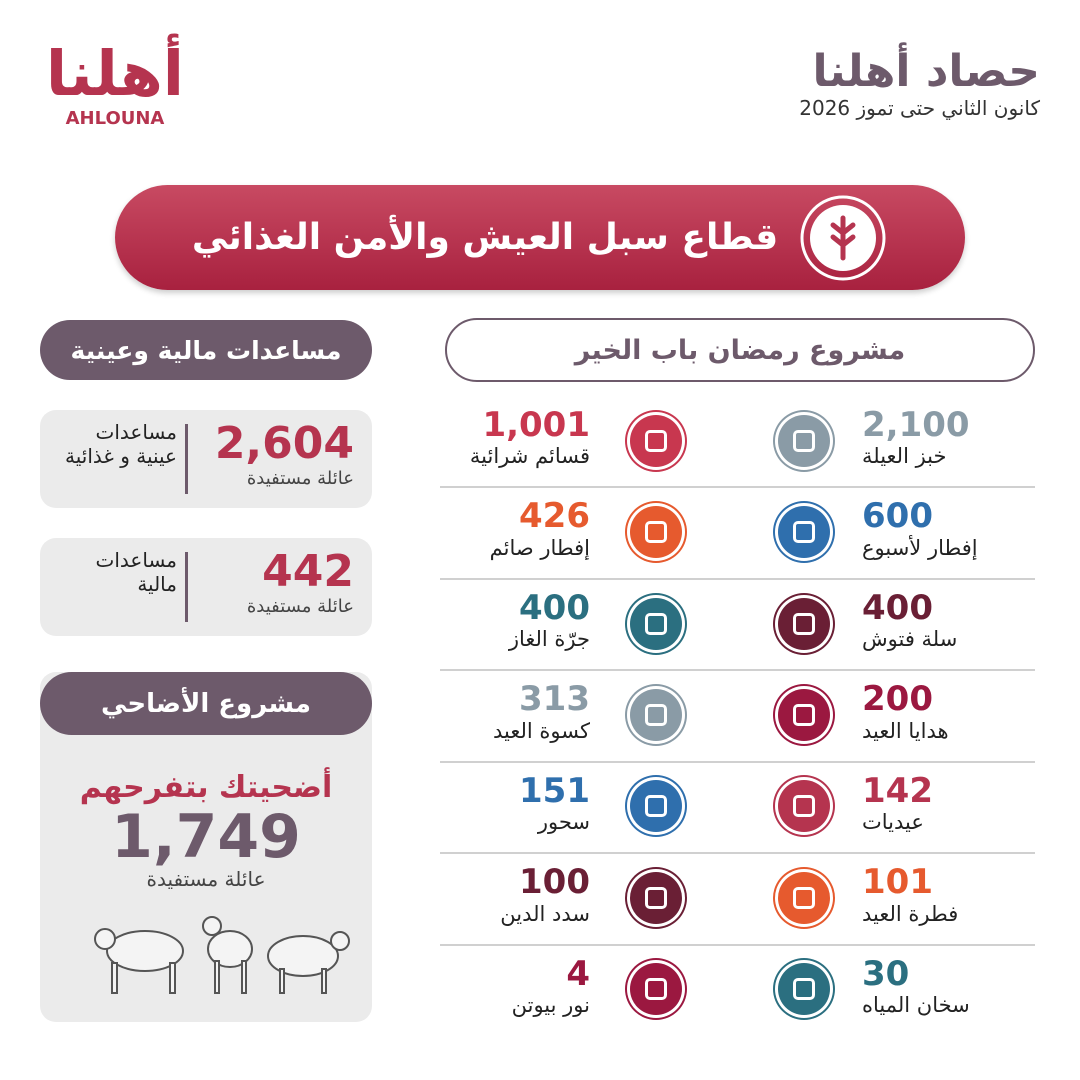  What do you see at coordinates (904, 456) in the screenshot?
I see `stat-label: خبز العيلة` at bounding box center [904, 456].